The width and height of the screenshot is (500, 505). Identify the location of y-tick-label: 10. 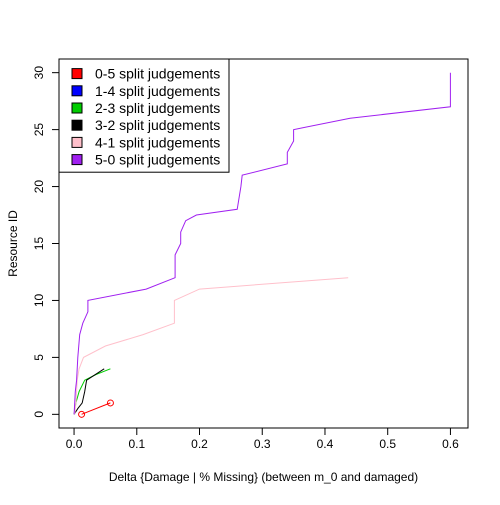
(39, 300).